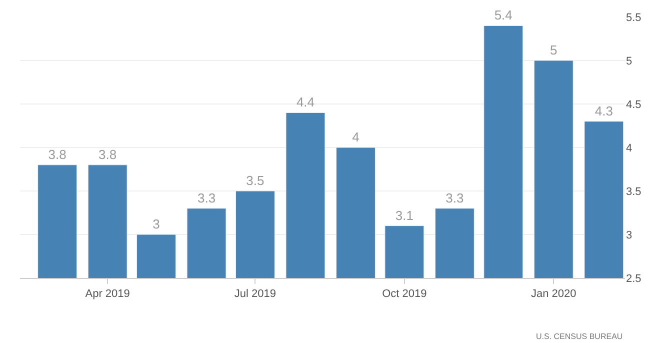 The width and height of the screenshot is (665, 343). What do you see at coordinates (305, 102) in the screenshot?
I see `data-label: 4.4` at bounding box center [305, 102].